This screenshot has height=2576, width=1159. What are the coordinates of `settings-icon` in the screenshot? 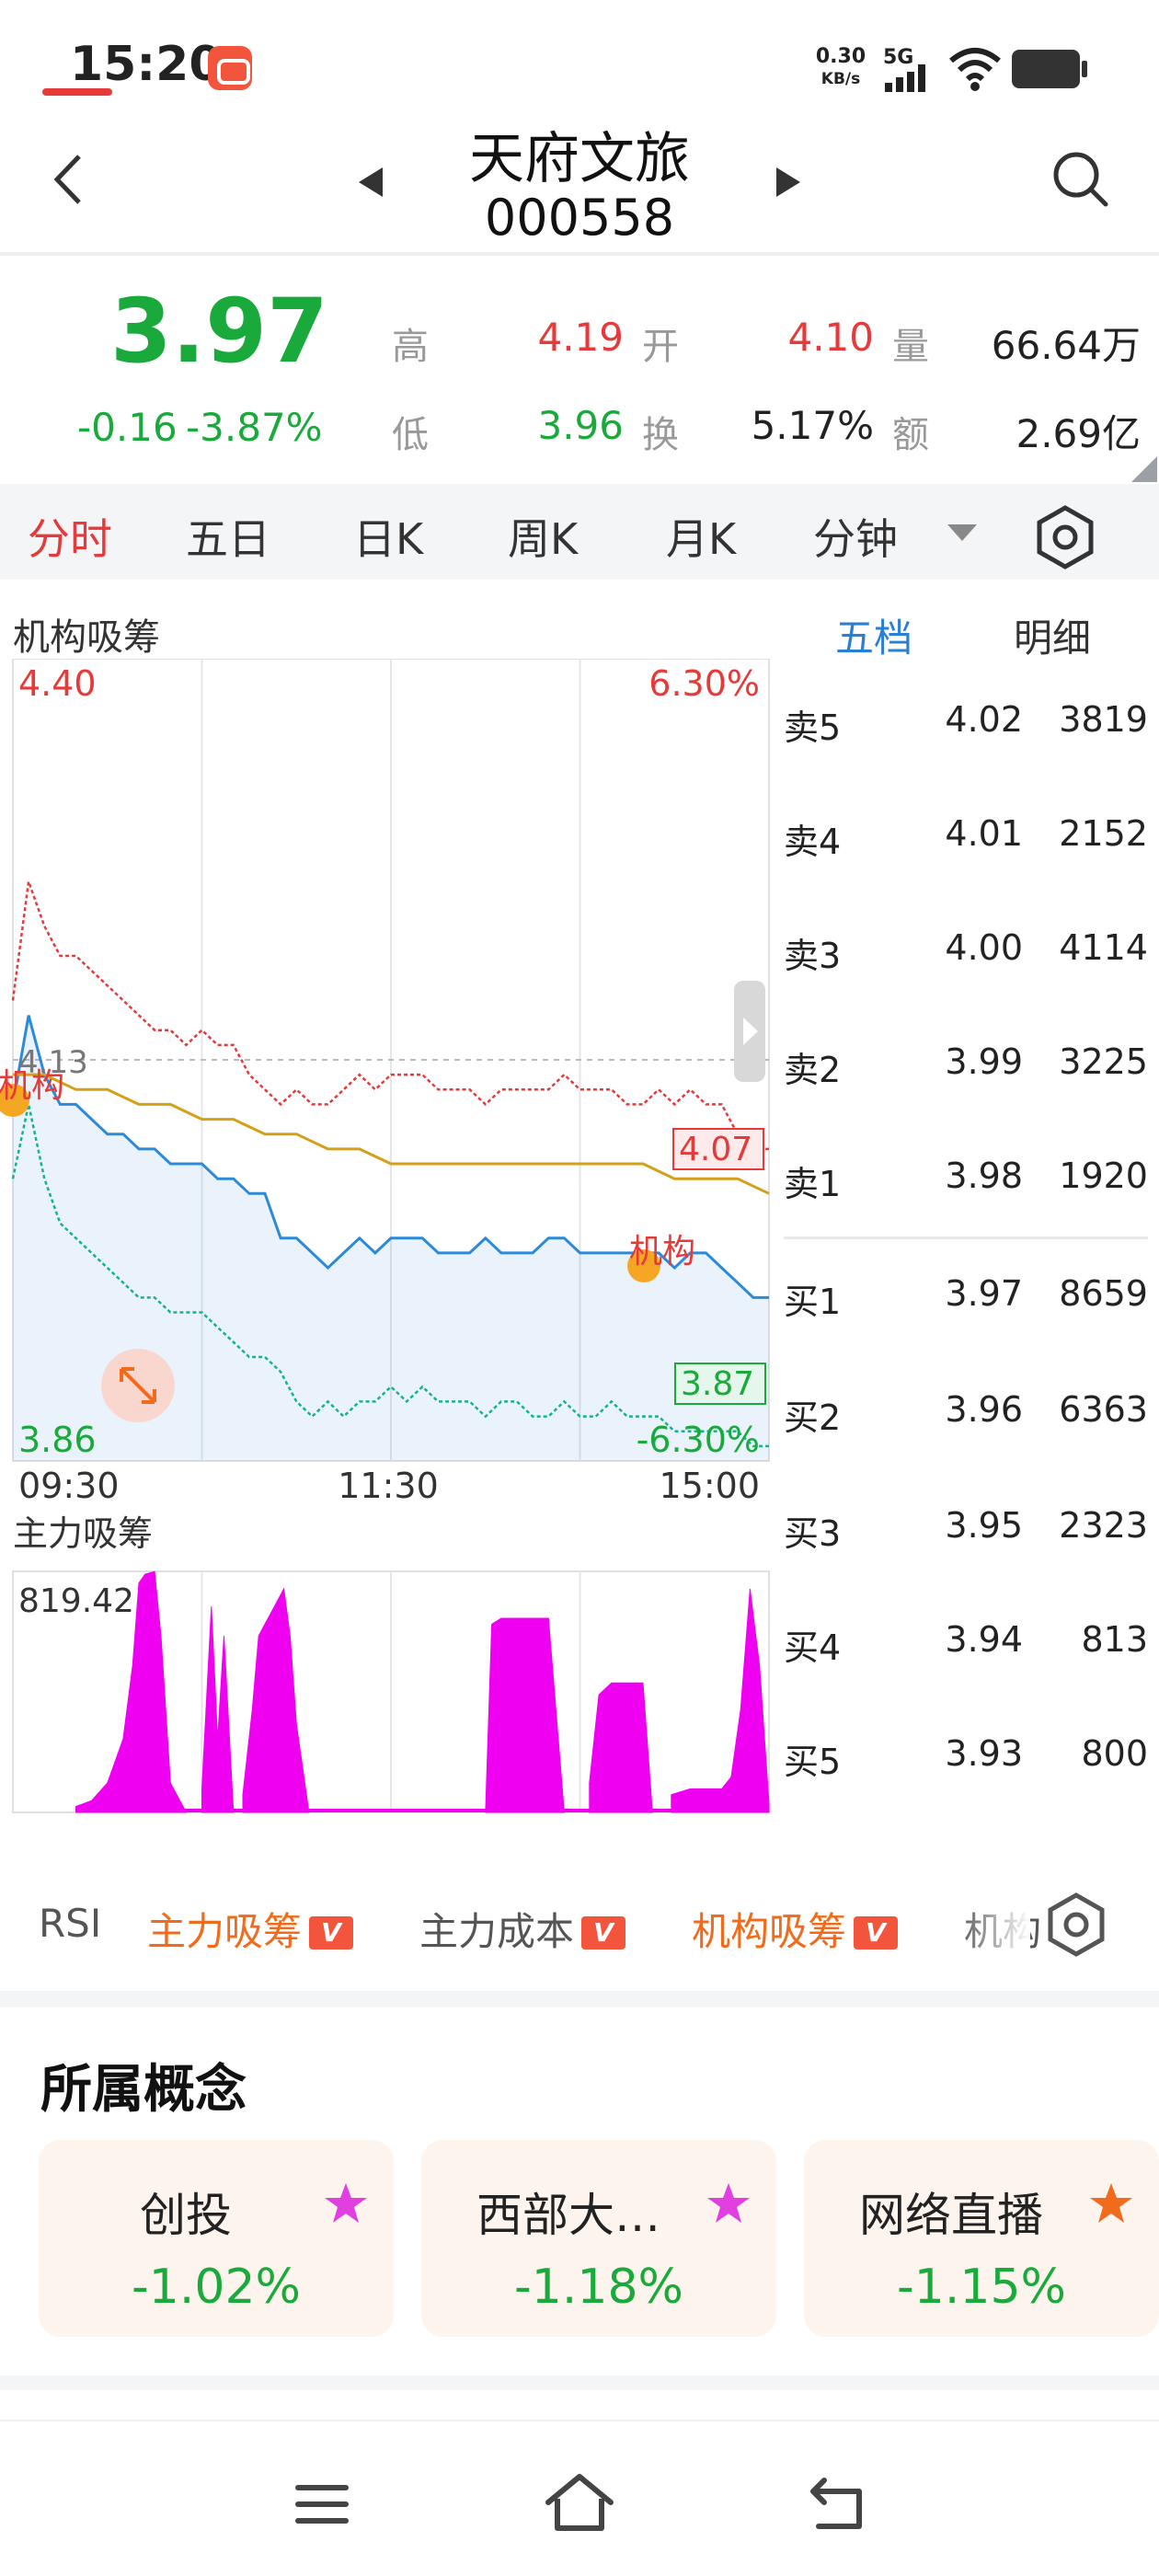 It's located at (1065, 537).